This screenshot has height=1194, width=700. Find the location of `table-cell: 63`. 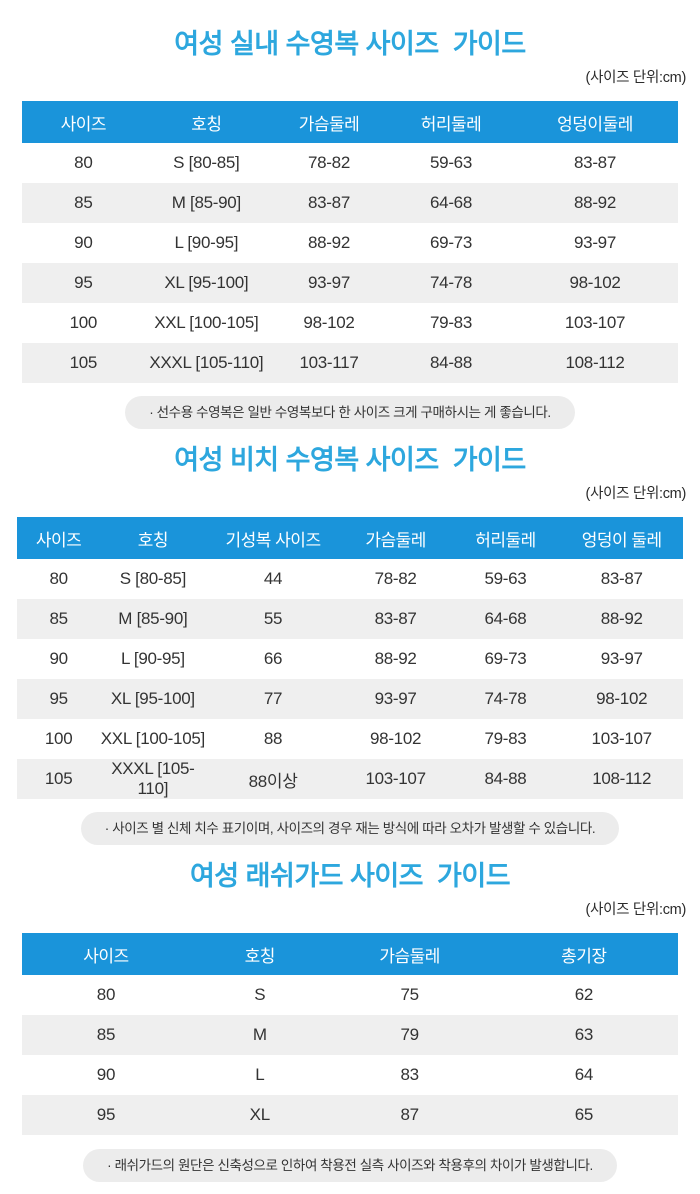

table-cell: 63 is located at coordinates (584, 1034).